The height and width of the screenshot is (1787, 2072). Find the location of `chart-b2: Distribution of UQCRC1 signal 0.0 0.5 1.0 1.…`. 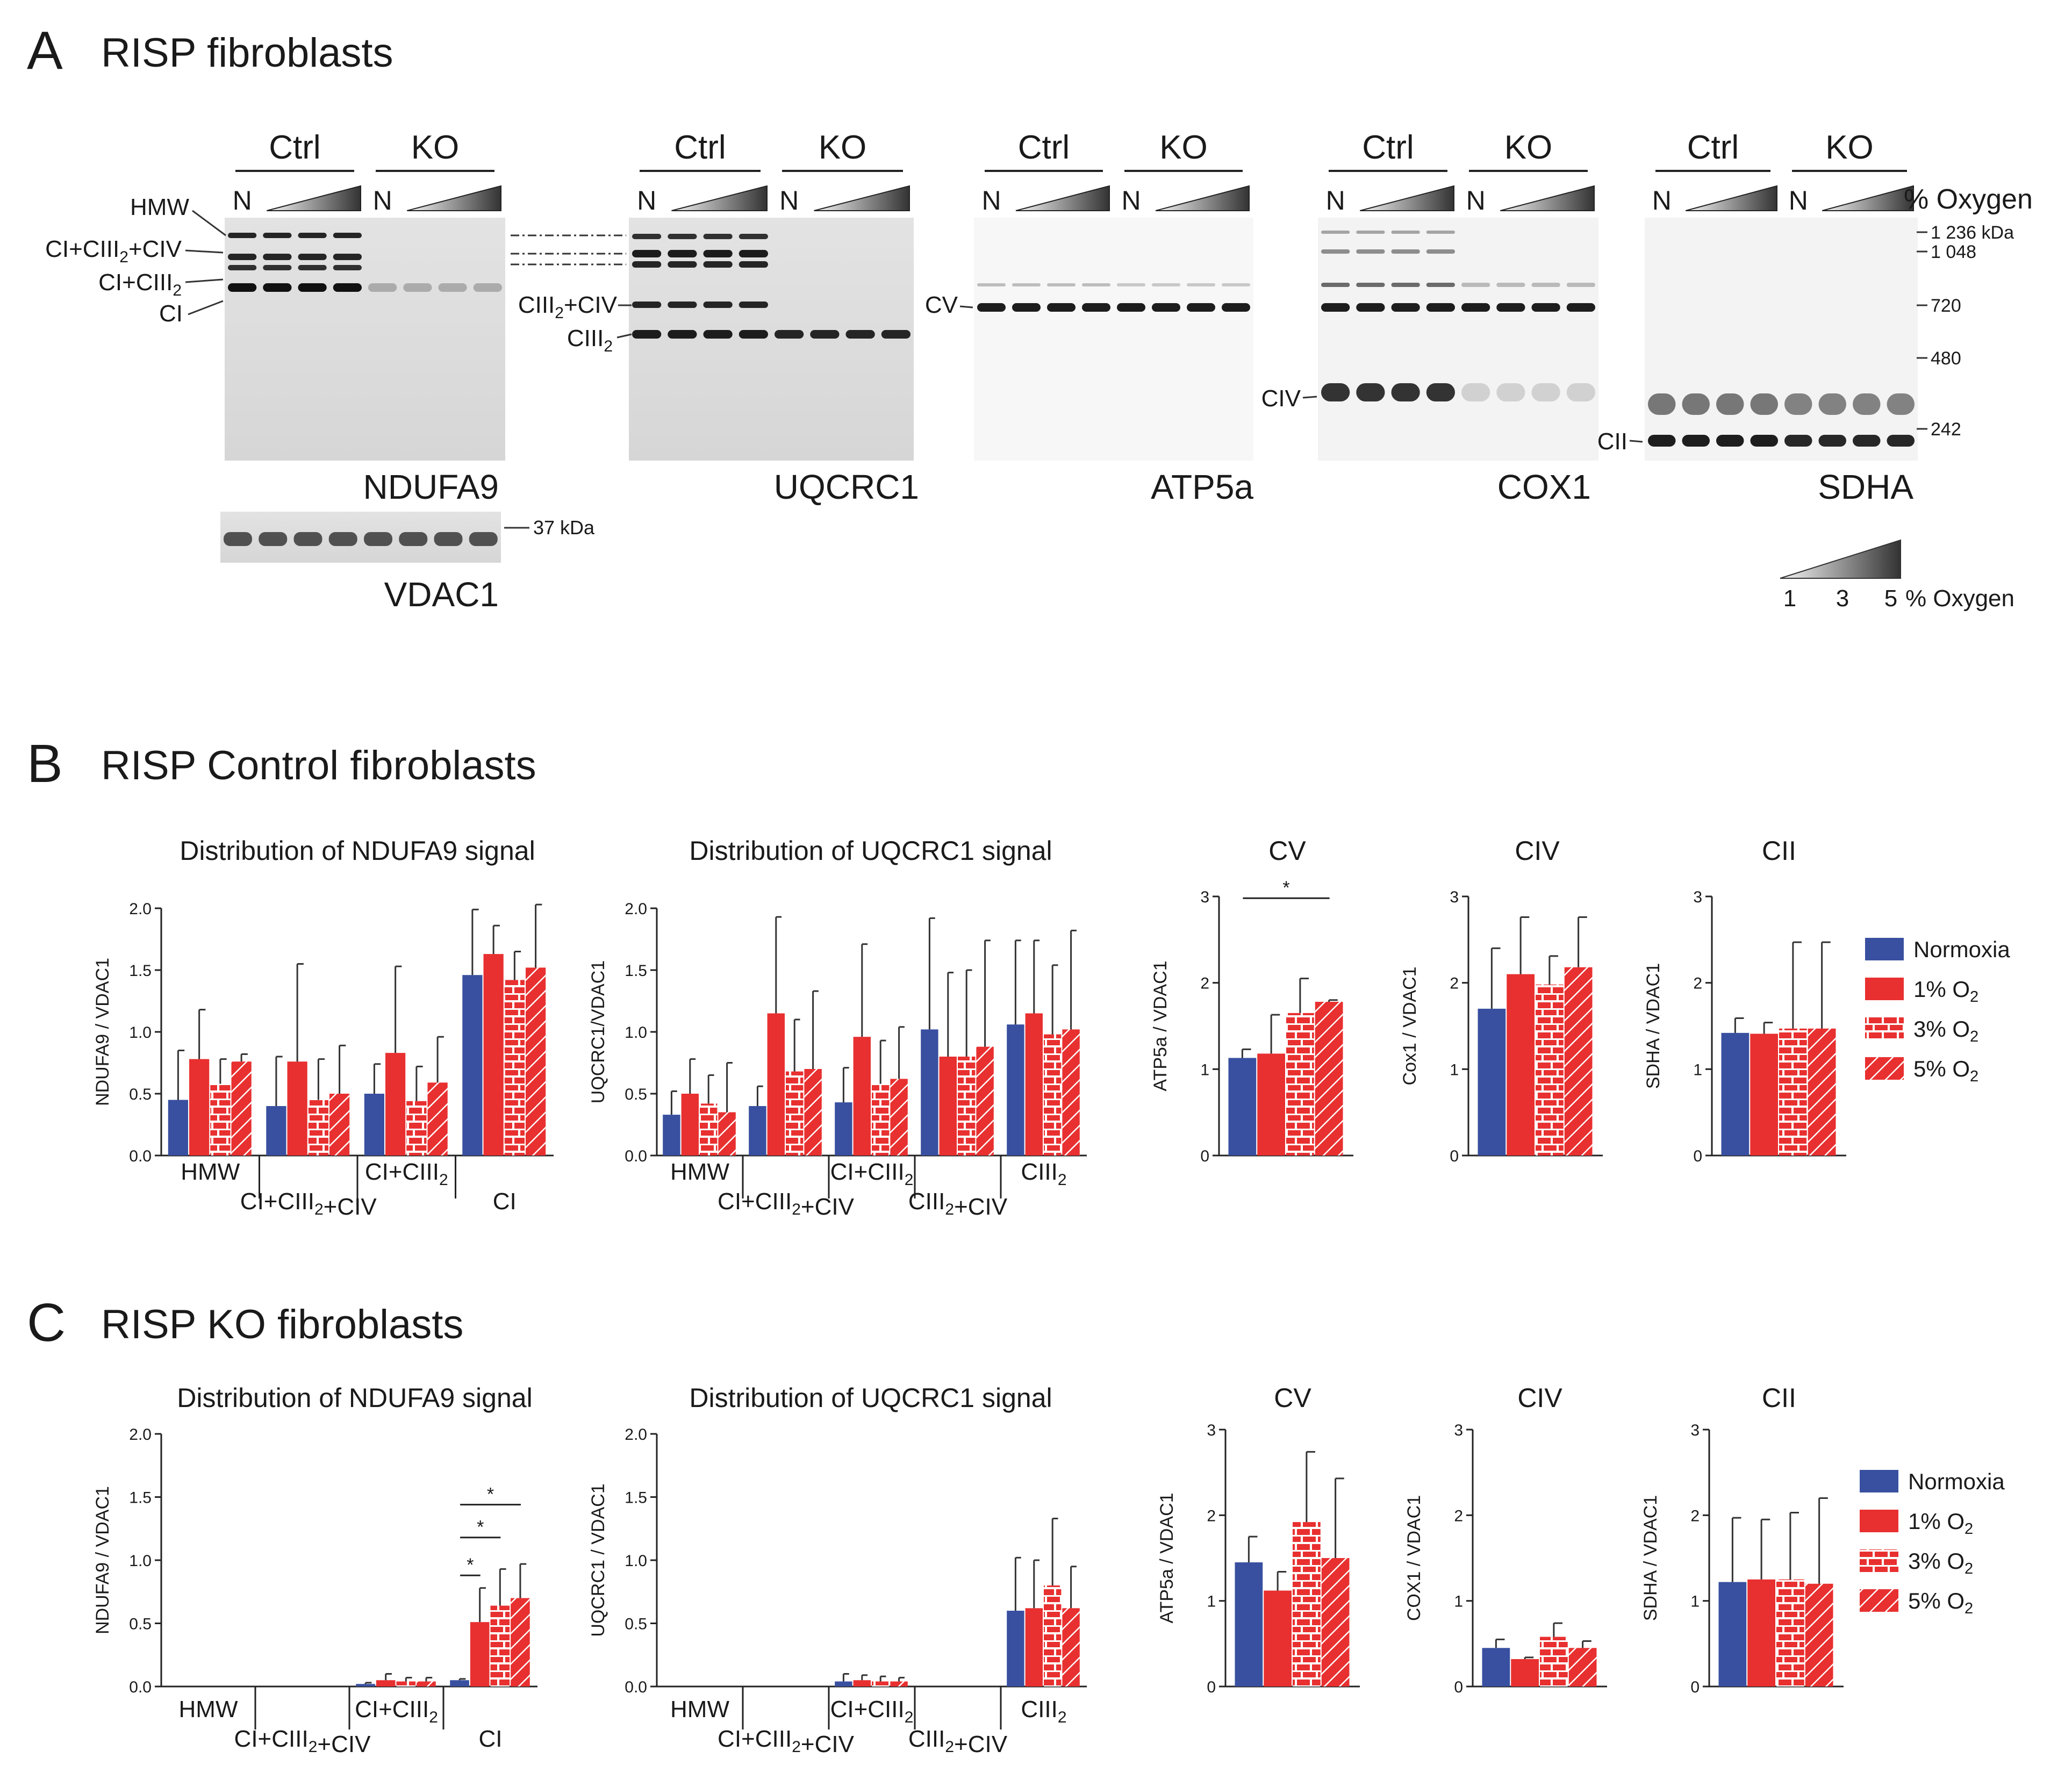

chart-b2: Distribution of UQCRC1 signal 0.0 0.5 1.0 1.… is located at coordinates (837, 1028).